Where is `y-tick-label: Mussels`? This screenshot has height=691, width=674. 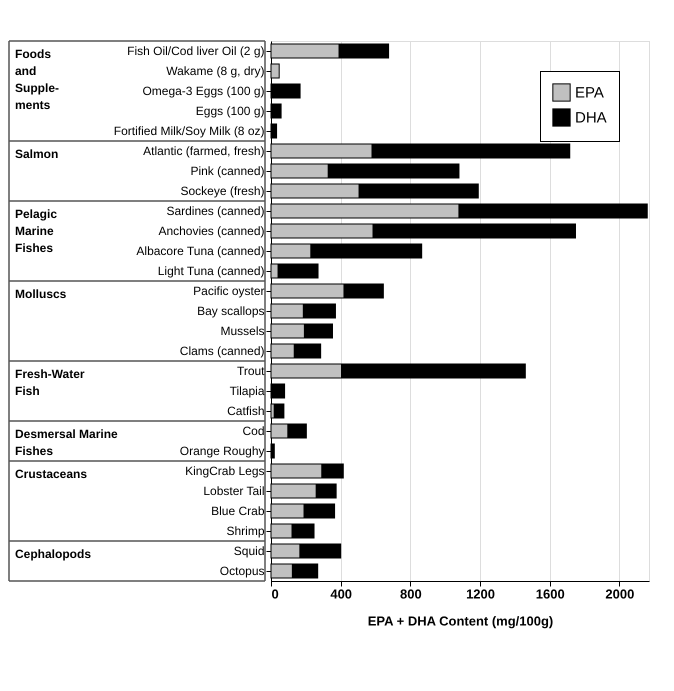
y-tick-label: Mussels is located at coordinates (242, 331).